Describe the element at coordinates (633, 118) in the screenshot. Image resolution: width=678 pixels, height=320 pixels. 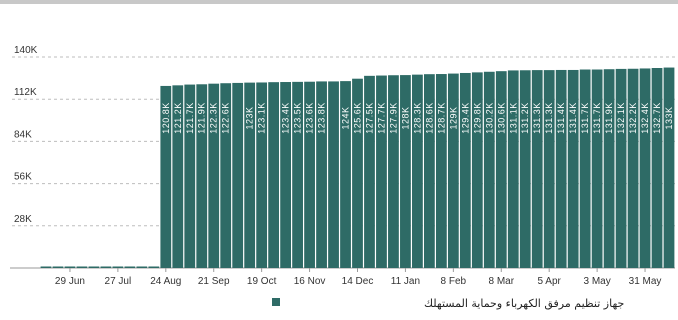
I see `bar-data-label: 132.2K` at that location.